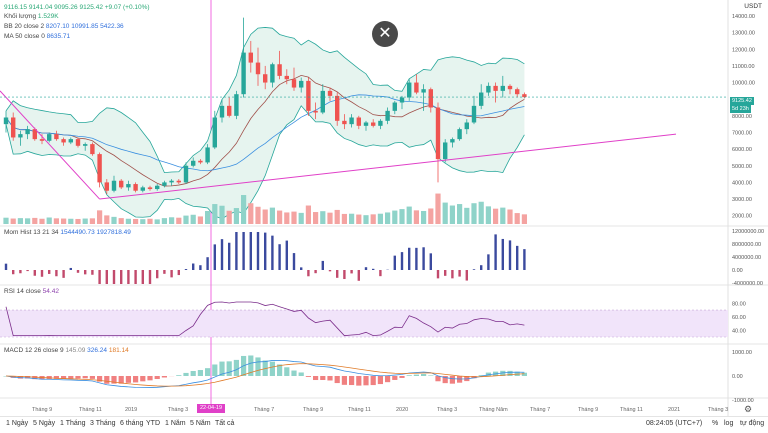  What do you see at coordinates (728, 423) in the screenshot?
I see `log-toggle: log` at bounding box center [728, 423].